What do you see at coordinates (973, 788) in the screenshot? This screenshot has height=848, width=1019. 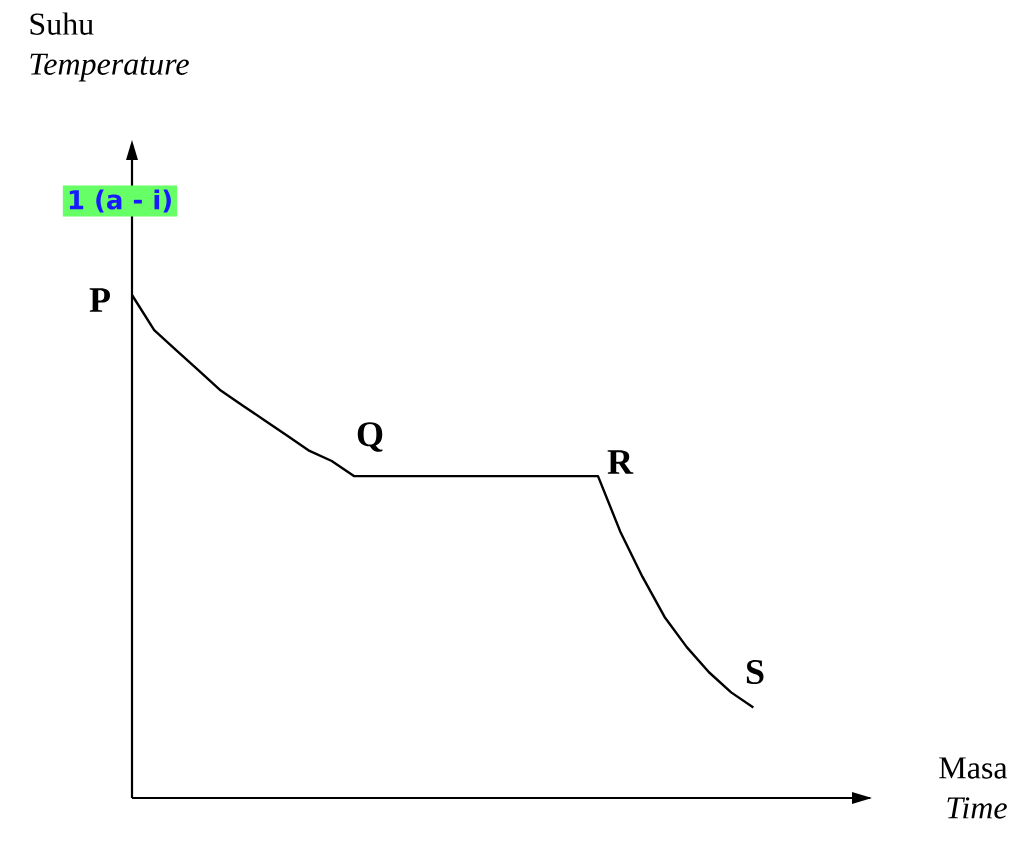 I see `text: Masa Time` at bounding box center [973, 788].